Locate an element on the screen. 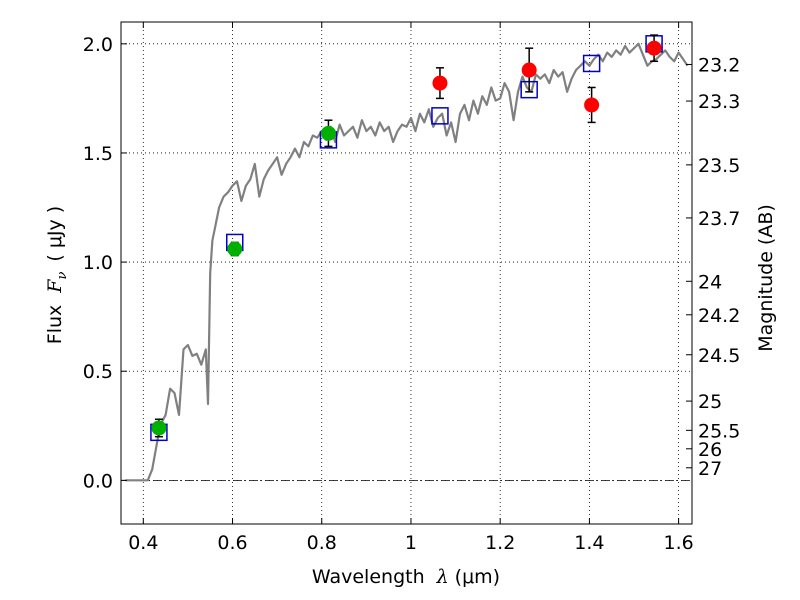 This screenshot has height=600, width=800. y-tick-label: 0.0 is located at coordinates (98, 481).